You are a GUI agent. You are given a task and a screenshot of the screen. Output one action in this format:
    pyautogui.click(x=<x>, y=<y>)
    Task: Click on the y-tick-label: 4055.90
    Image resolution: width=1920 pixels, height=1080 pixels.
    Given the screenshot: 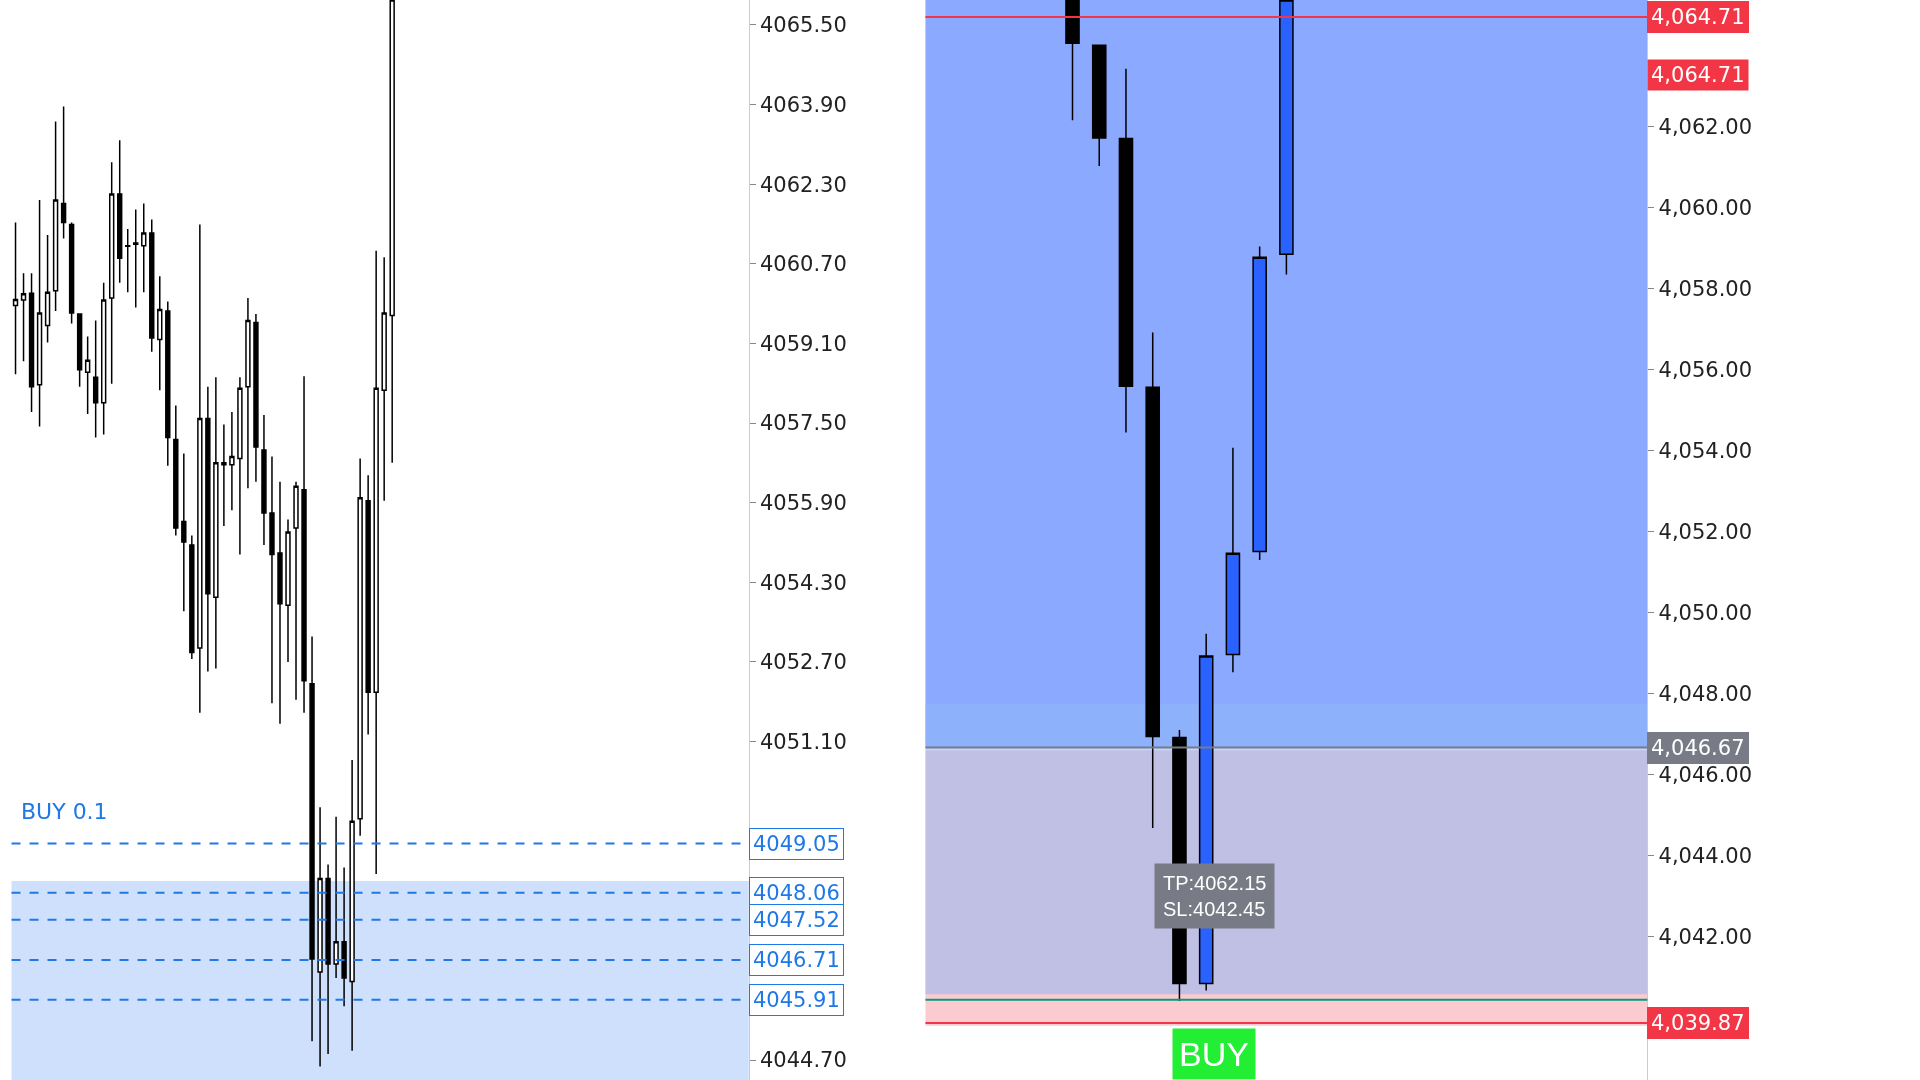 What is the action you would take?
    pyautogui.click(x=803, y=503)
    